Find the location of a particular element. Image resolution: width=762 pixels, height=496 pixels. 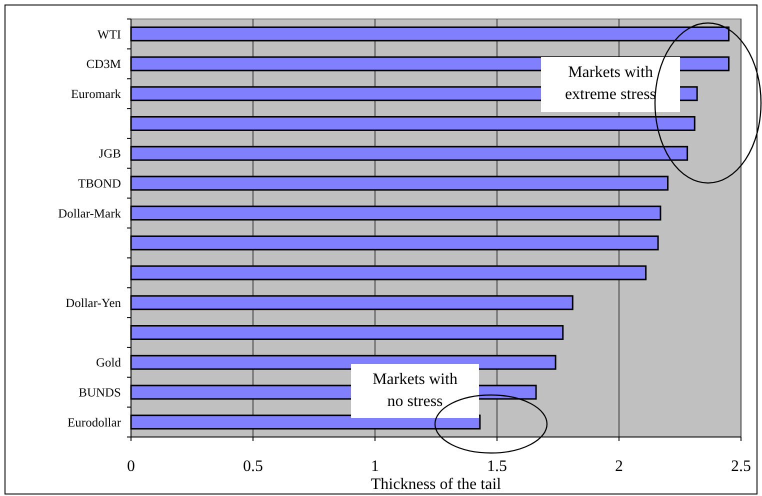

y-tick-label: Eurodollar is located at coordinates (95, 422).